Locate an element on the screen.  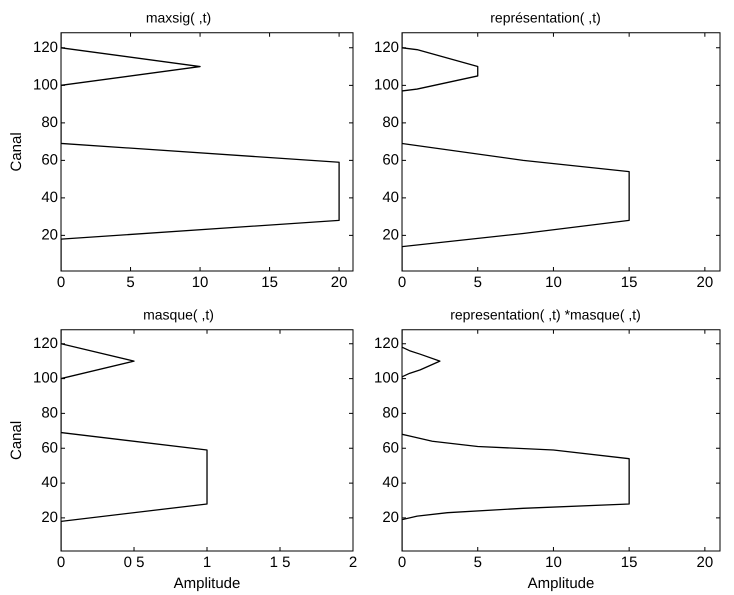
x-tick-label: 1 5 is located at coordinates (280, 563).